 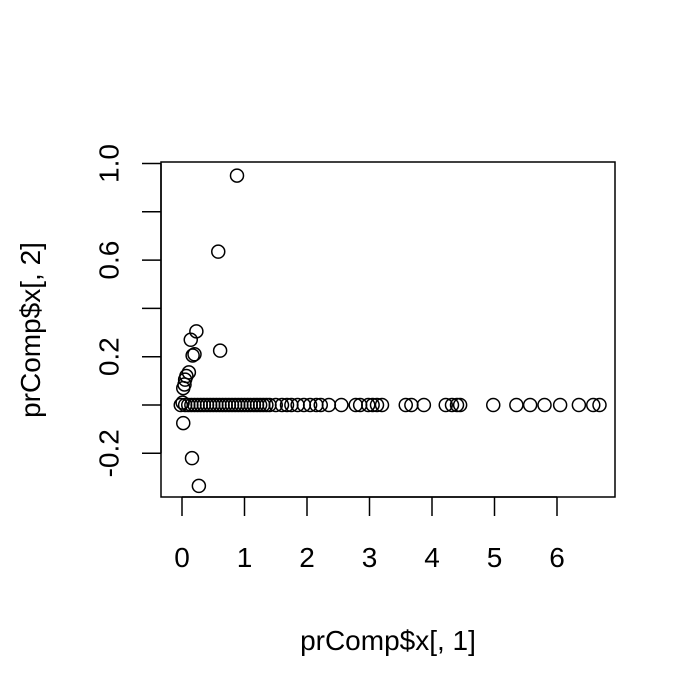 I want to click on x-tick-label: 6, so click(x=557, y=557).